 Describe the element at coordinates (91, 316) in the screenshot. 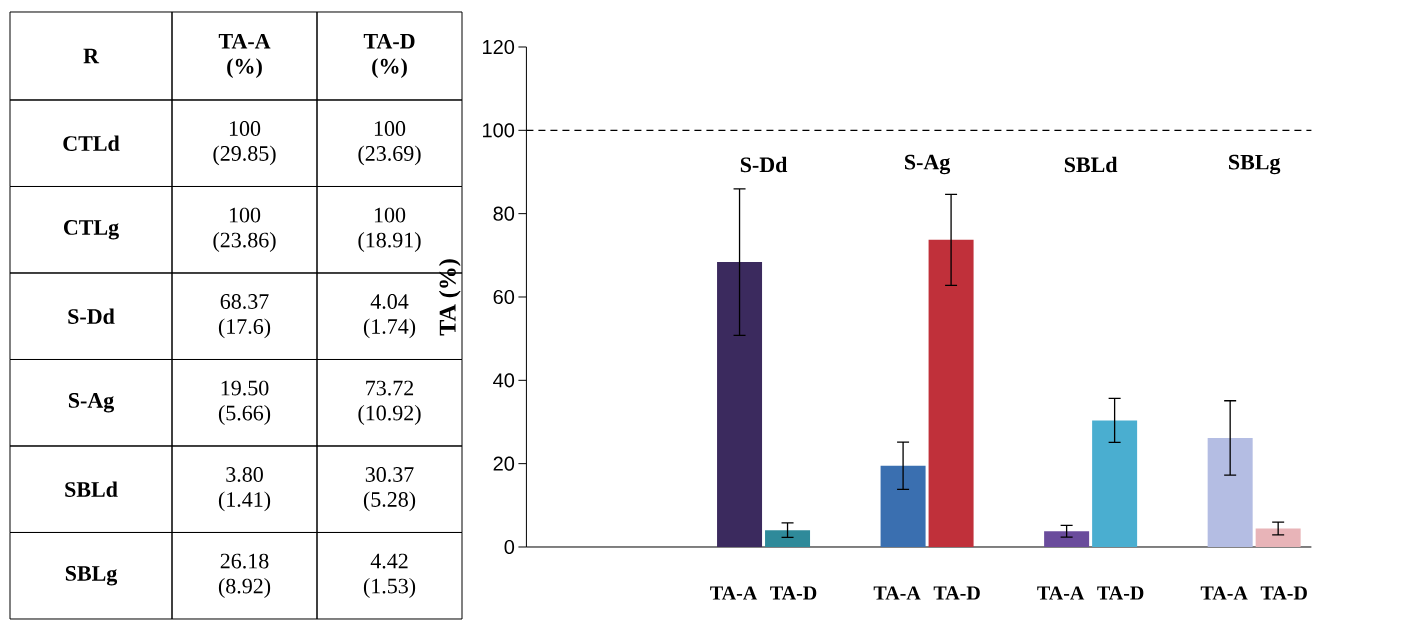

I see `category-label: S-Dd` at that location.